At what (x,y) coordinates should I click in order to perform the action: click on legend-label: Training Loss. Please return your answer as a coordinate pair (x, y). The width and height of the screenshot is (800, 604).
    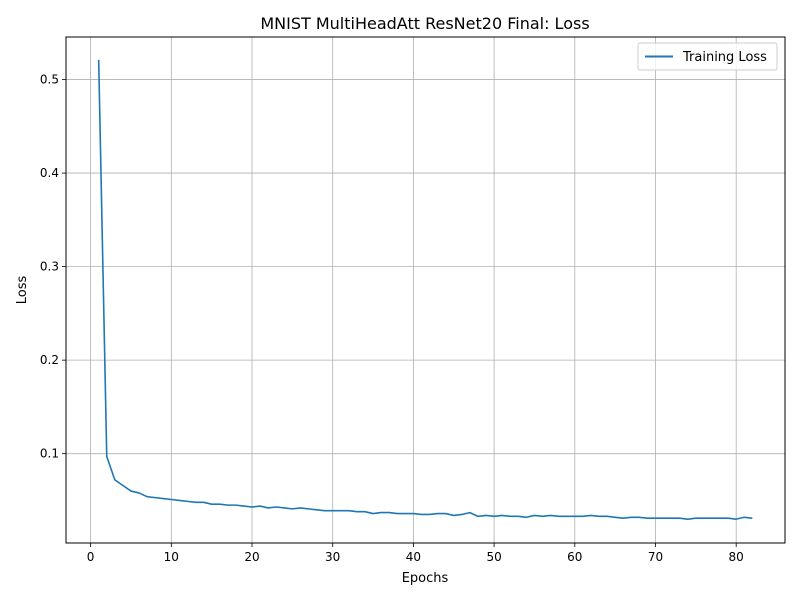
    Looking at the image, I should click on (724, 57).